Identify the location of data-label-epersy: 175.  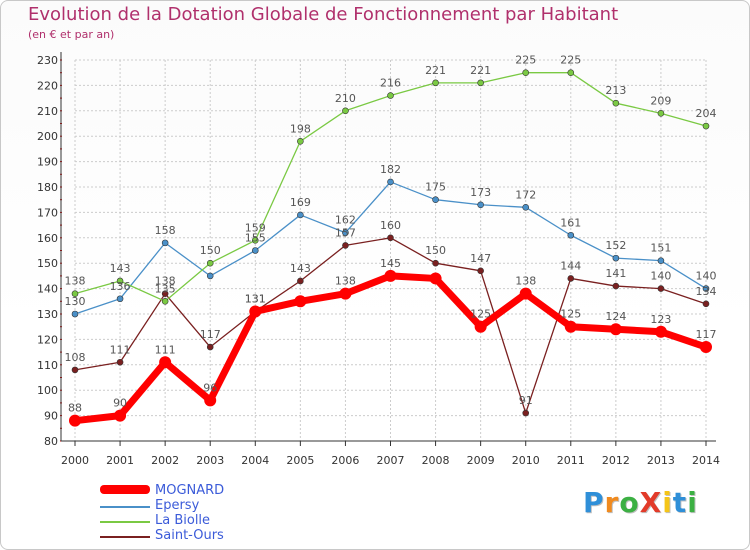
(435, 187).